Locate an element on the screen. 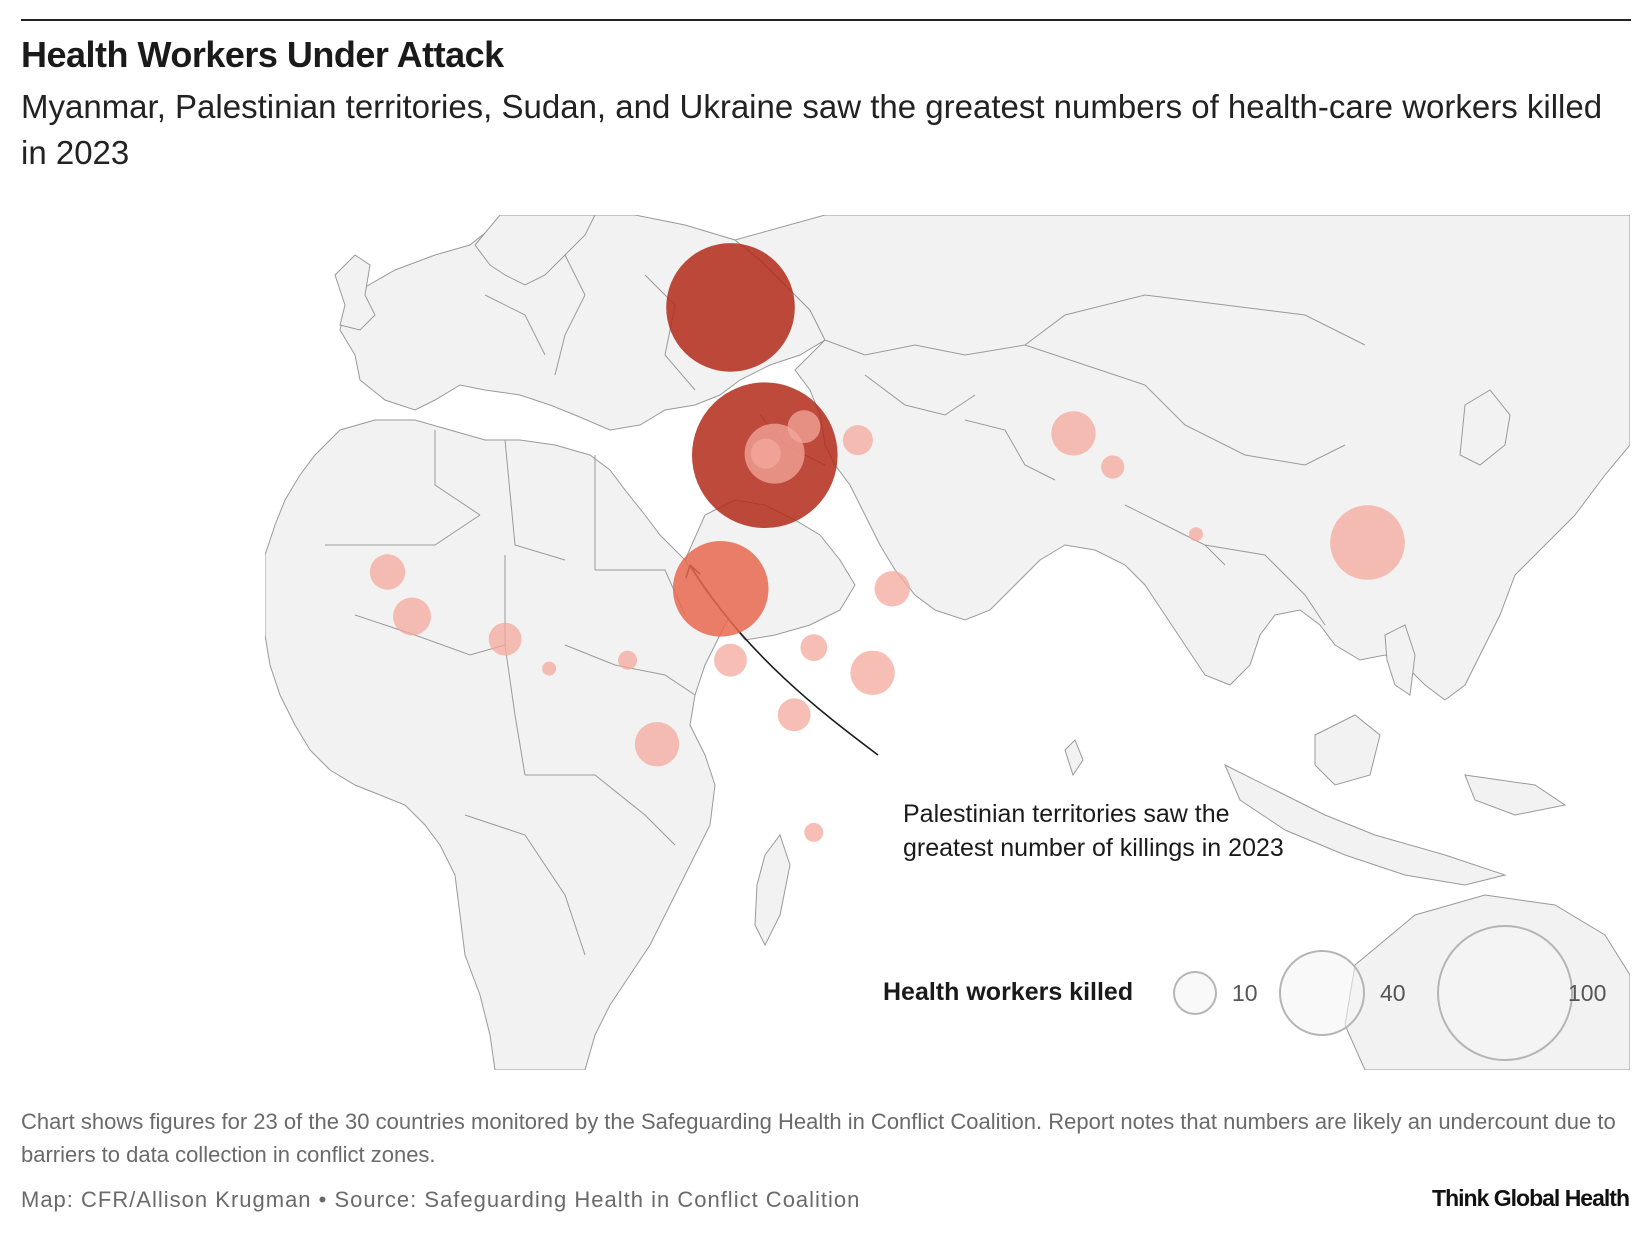 This screenshot has width=1640, height=1240. land-sri-lanka is located at coordinates (1074, 758).